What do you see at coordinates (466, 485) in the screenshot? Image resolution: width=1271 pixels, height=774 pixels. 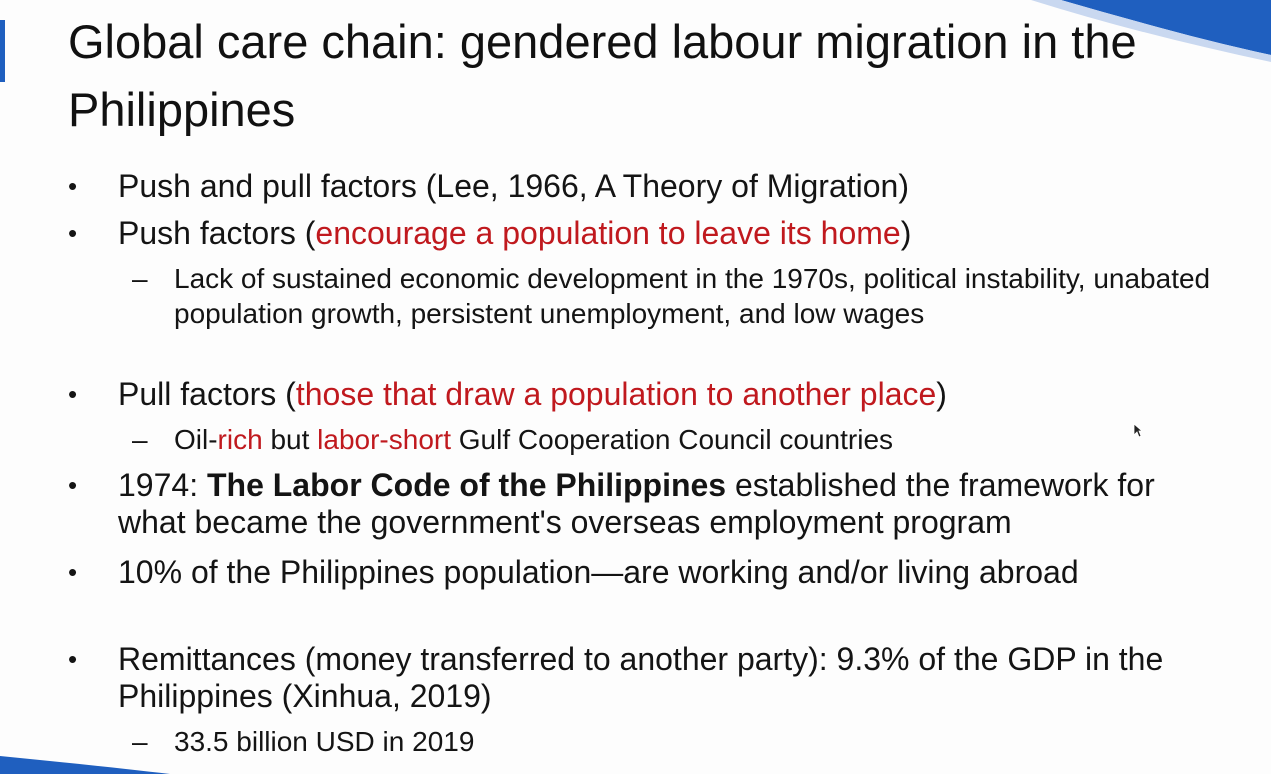 I see `bold-text: The Labor Code of the Philippines` at bounding box center [466, 485].